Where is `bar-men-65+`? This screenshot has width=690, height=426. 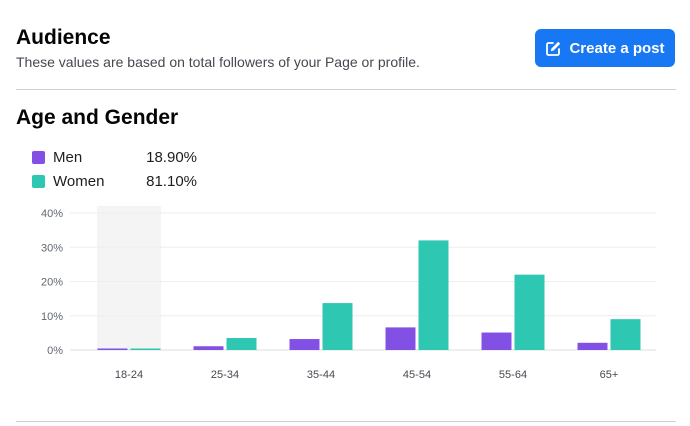
bar-men-65+ is located at coordinates (592, 346).